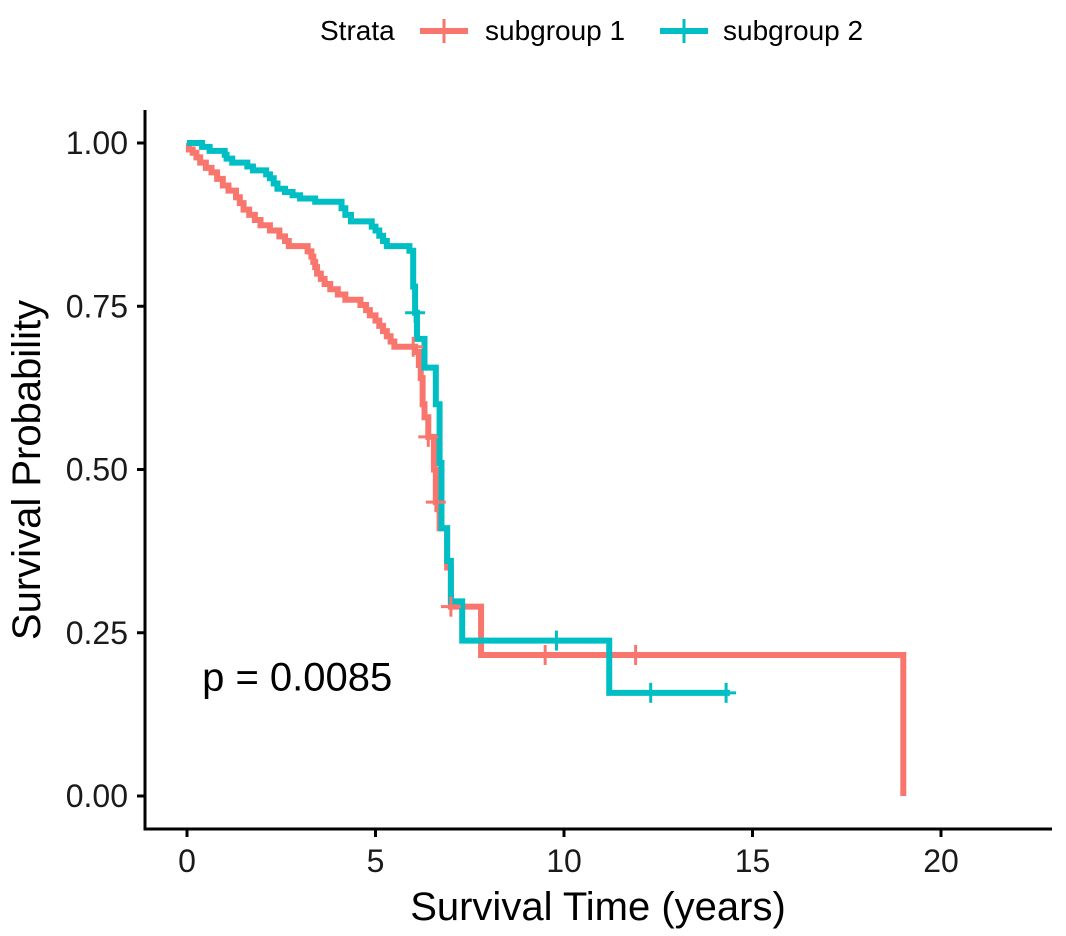 The height and width of the screenshot is (936, 1066). What do you see at coordinates (97, 796) in the screenshot?
I see `y-tick-label: 0.00` at bounding box center [97, 796].